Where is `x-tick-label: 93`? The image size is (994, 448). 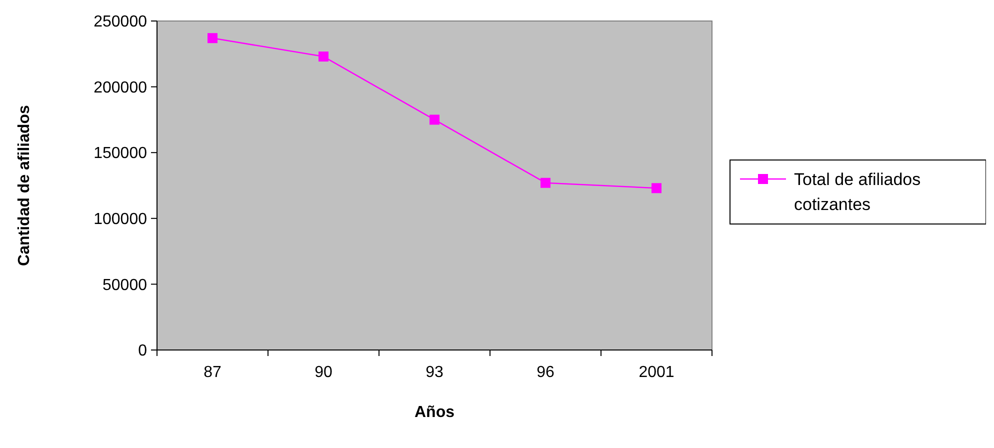 x-tick-label: 93 is located at coordinates (435, 372).